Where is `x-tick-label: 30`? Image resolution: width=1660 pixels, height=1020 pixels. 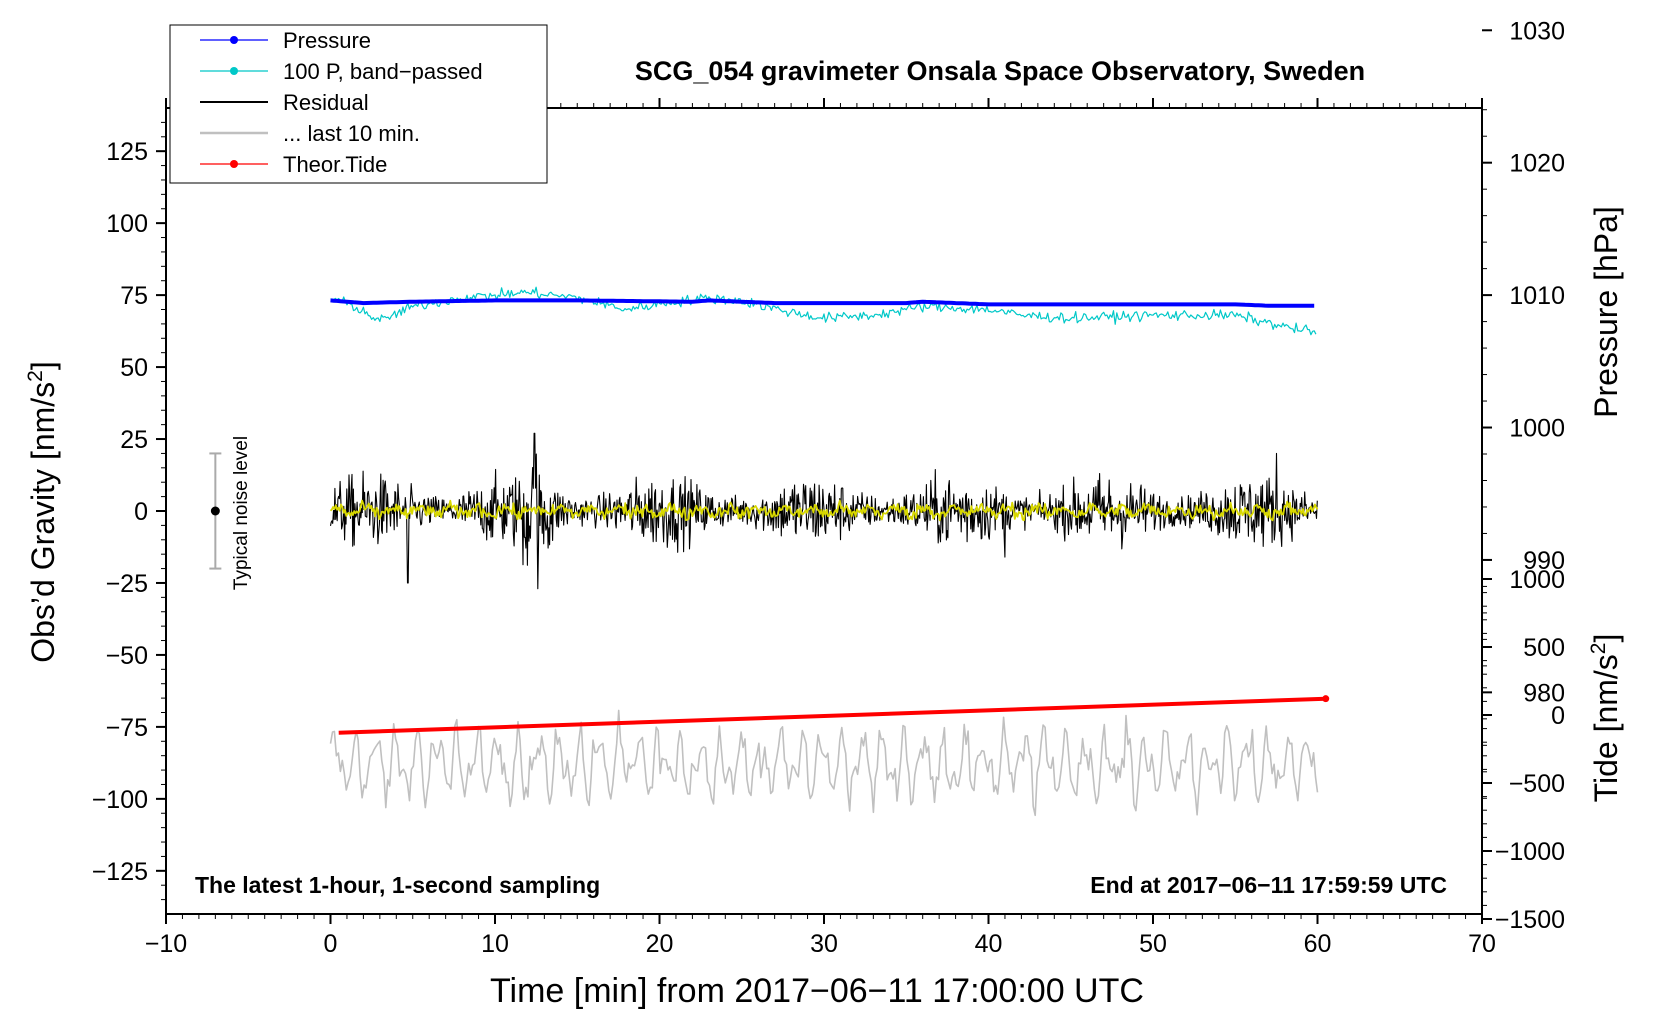
x-tick-label: 30 is located at coordinates (824, 944).